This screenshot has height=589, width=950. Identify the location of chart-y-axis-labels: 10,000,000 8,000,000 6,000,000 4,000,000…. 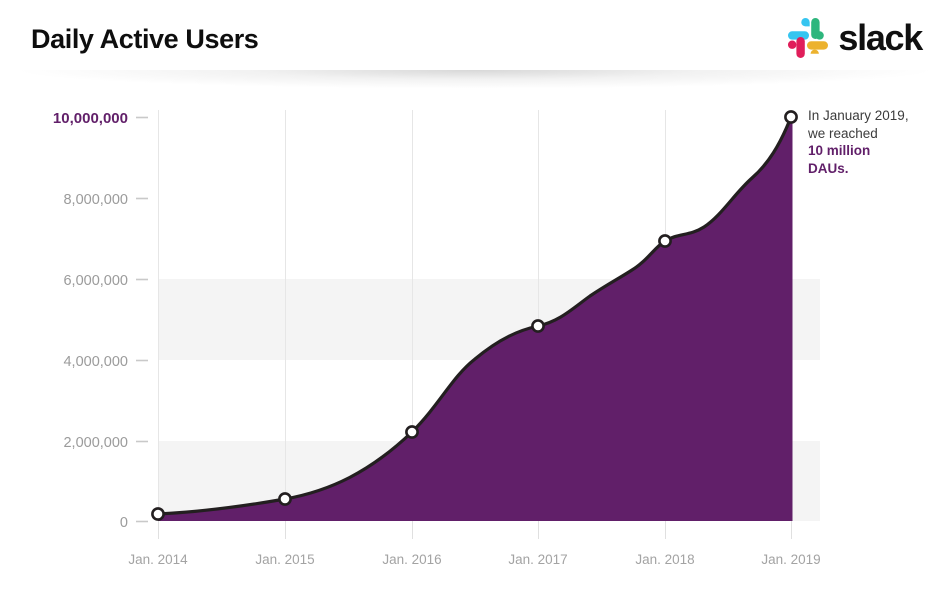
(90, 320).